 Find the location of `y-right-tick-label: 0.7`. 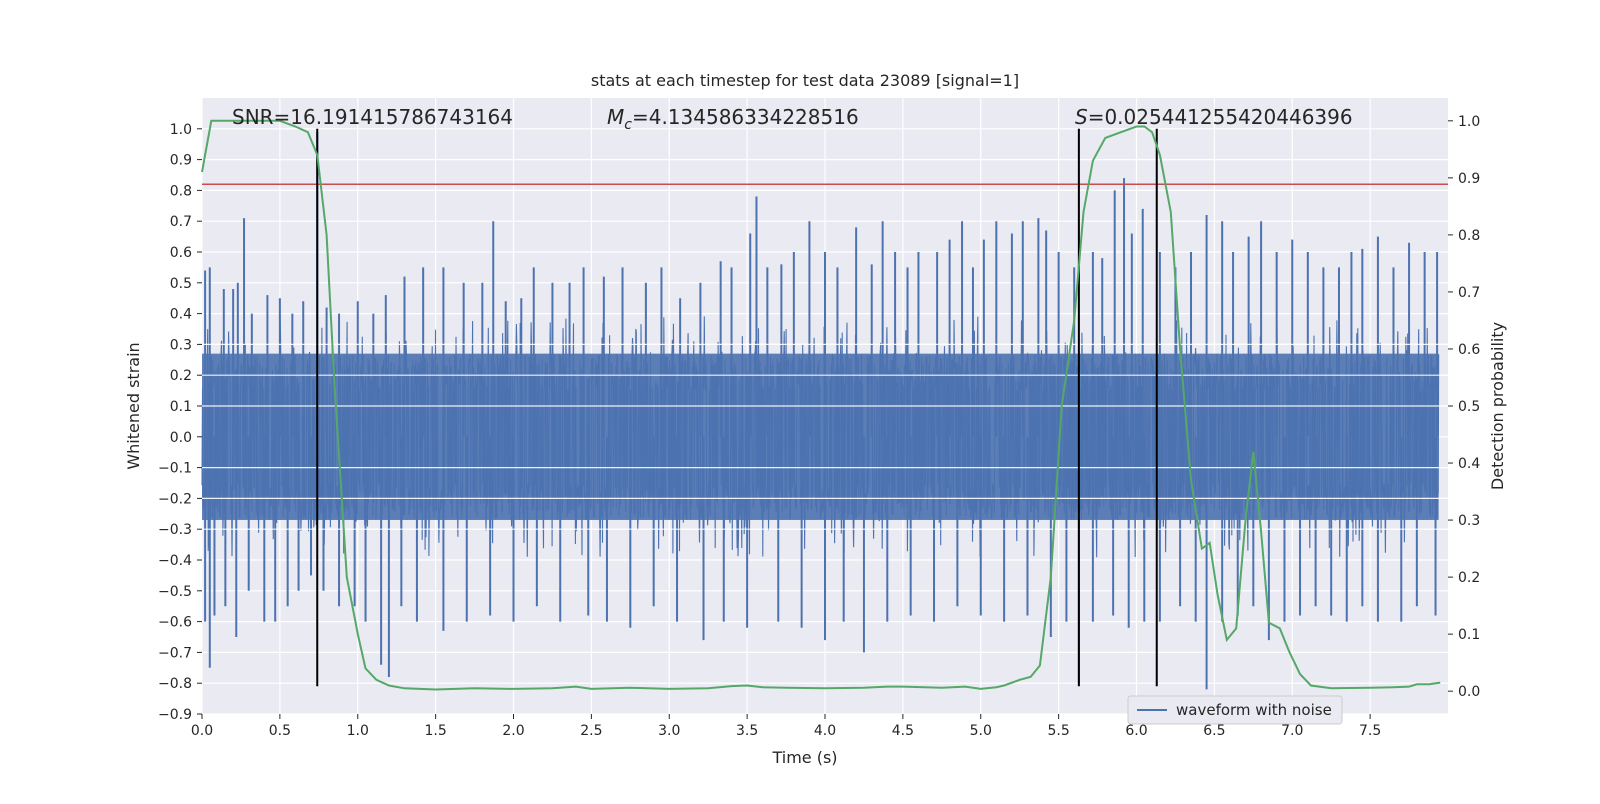

y-right-tick-label: 0.7 is located at coordinates (1469, 293).